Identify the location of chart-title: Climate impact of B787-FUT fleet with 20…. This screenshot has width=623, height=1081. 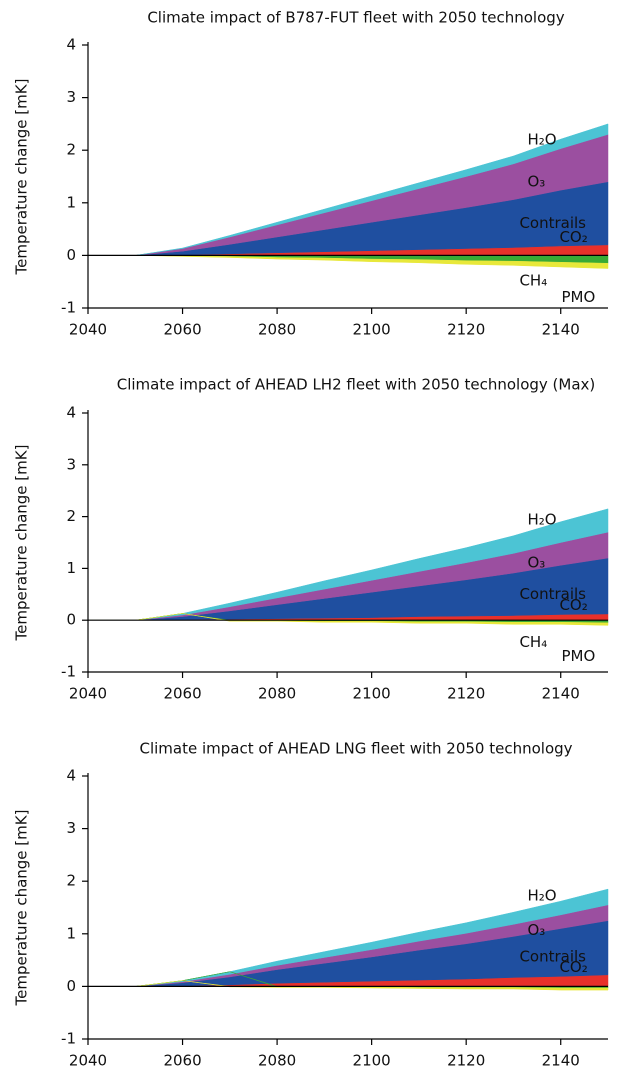
(355, 18).